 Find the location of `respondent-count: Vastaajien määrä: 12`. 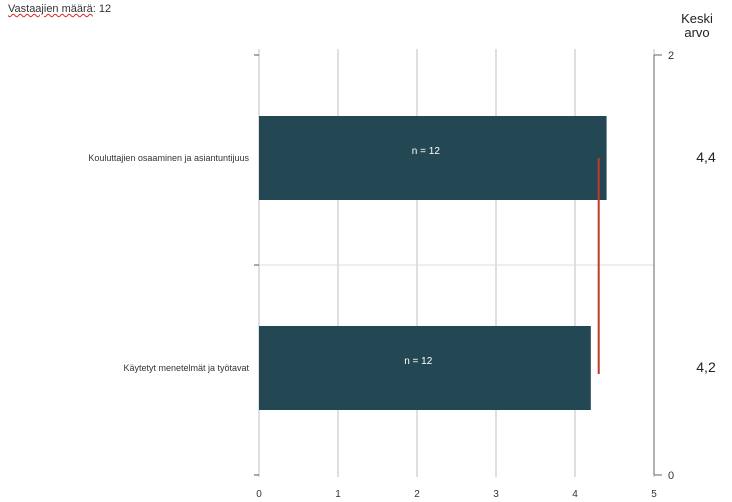

respondent-count: Vastaajien määrä: 12 is located at coordinates (60, 9).